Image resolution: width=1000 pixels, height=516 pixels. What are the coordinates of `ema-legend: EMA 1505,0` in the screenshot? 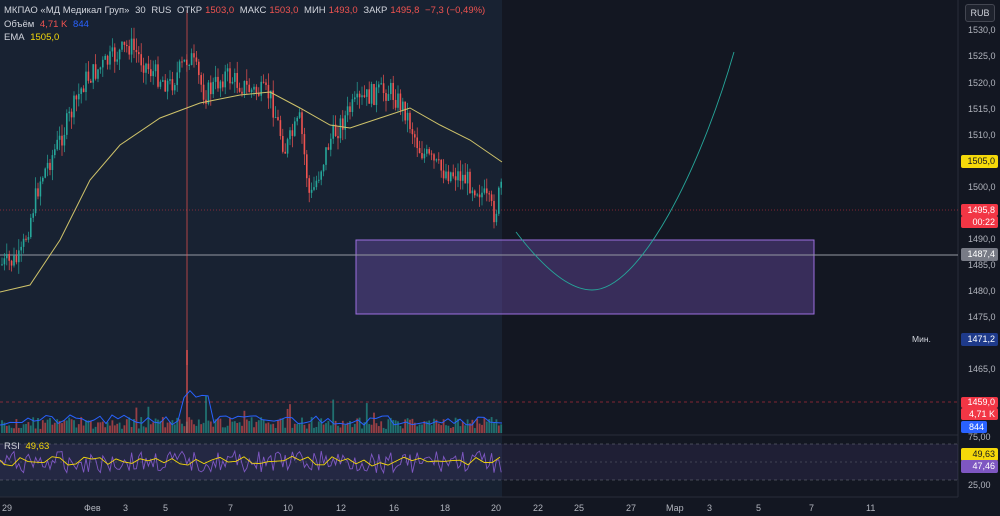 It's located at (33, 37).